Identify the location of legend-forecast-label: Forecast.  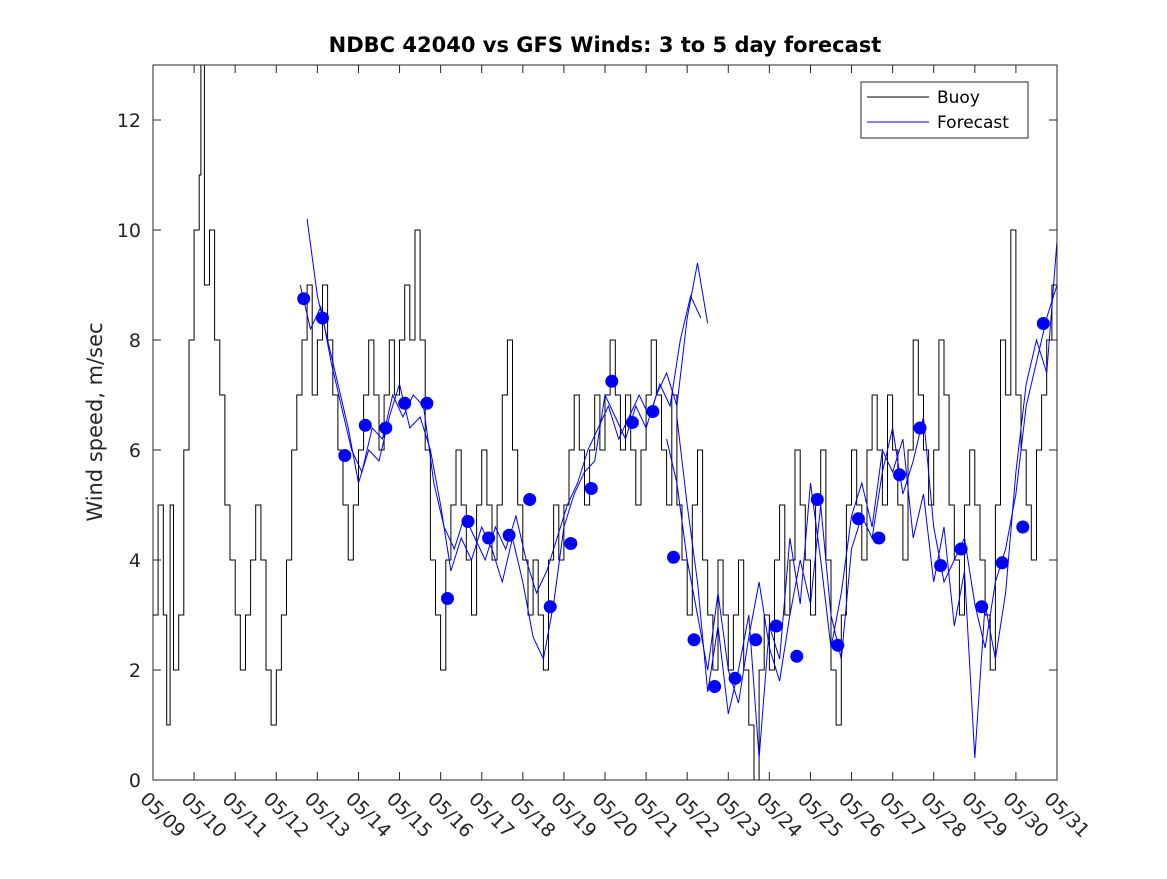
(973, 123).